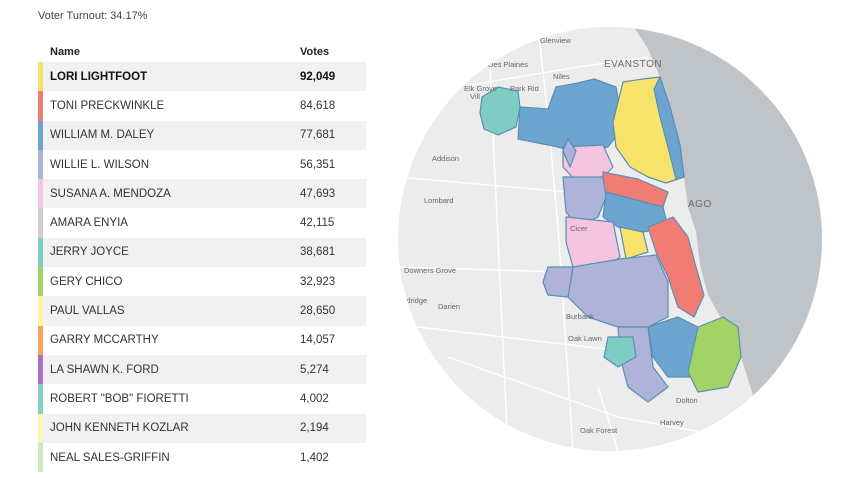 This screenshot has height=478, width=850. Describe the element at coordinates (314, 457) in the screenshot. I see `candidate-votes: 1,402` at that location.